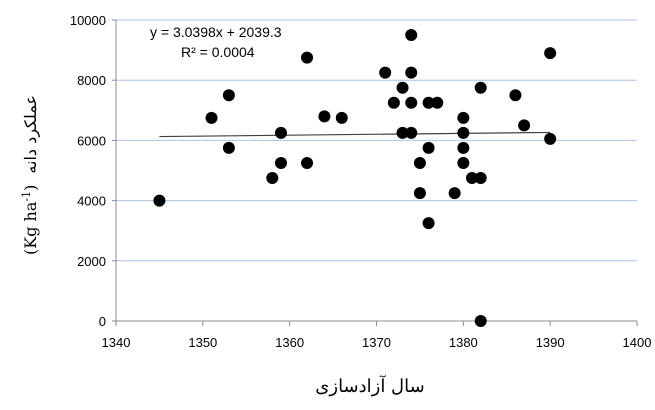  What do you see at coordinates (376, 342) in the screenshot?
I see `x-tick-label: 1370` at bounding box center [376, 342].